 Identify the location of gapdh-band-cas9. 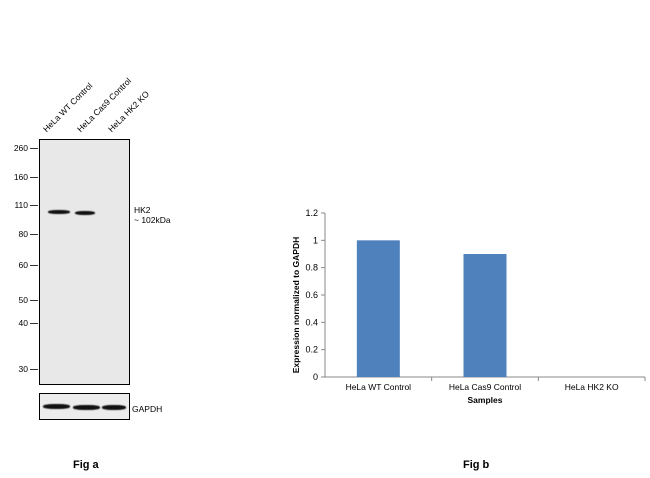
(86, 407).